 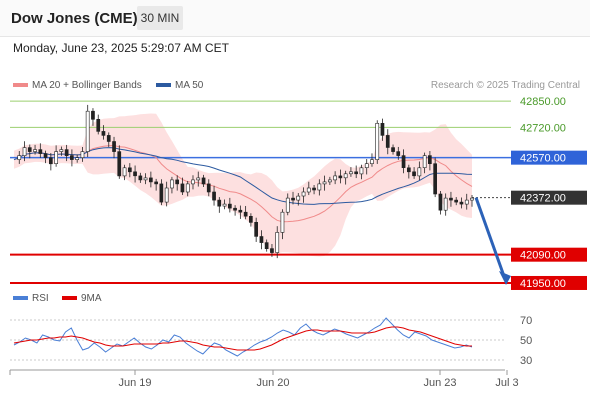 What do you see at coordinates (526, 361) in the screenshot?
I see `rsi-tick-label: 30` at bounding box center [526, 361].